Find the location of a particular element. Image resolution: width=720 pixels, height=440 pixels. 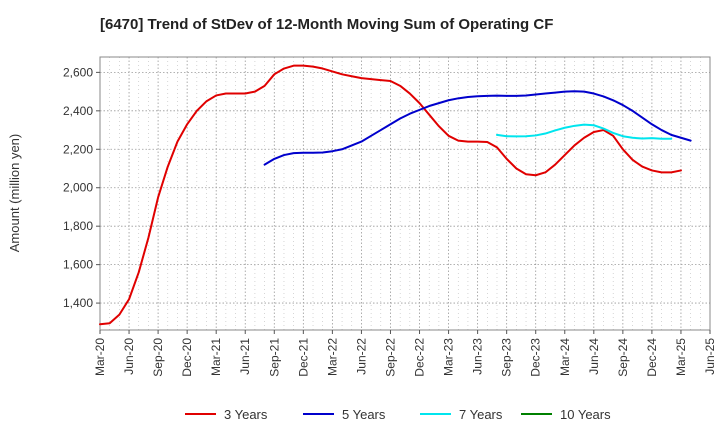

x-tick-label: Jun-21 is located at coordinates (245, 356).